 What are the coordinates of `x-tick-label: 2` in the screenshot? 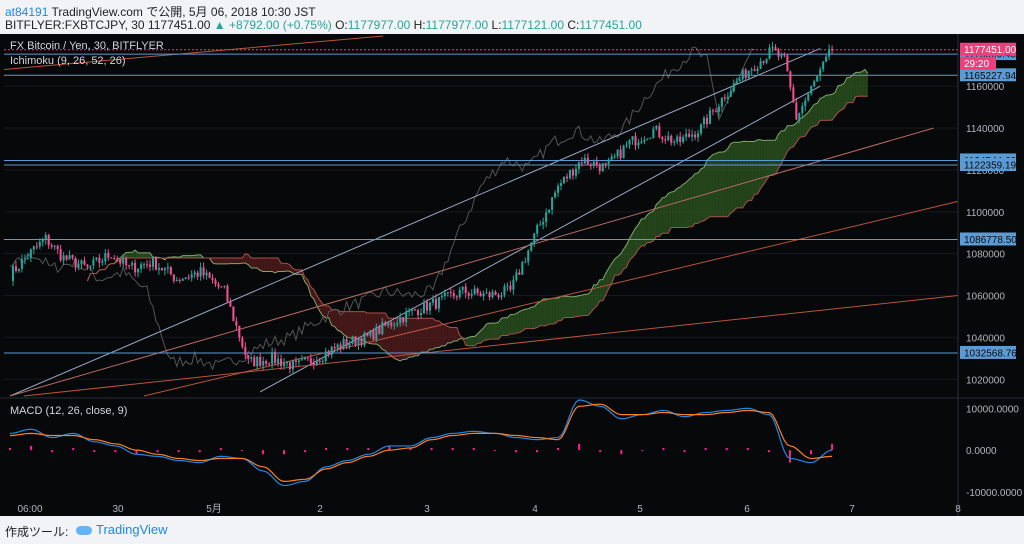 It's located at (320, 509).